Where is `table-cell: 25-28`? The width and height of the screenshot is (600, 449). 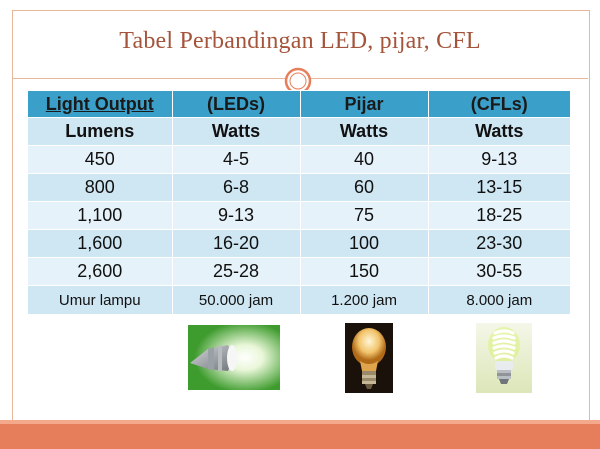
table-cell: 25-28 is located at coordinates (236, 271).